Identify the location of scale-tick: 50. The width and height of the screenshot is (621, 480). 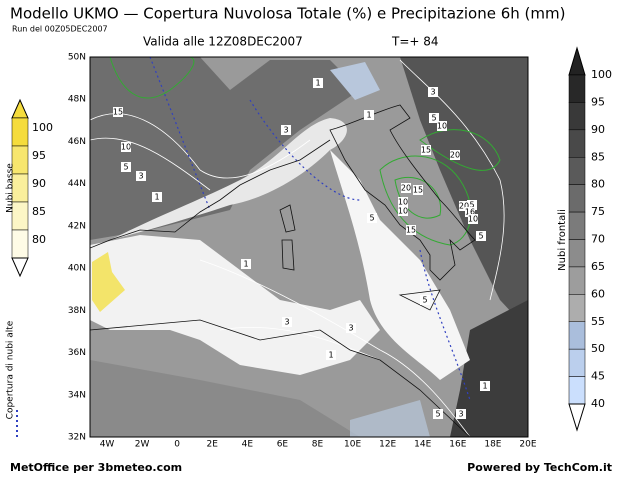
(598, 348).